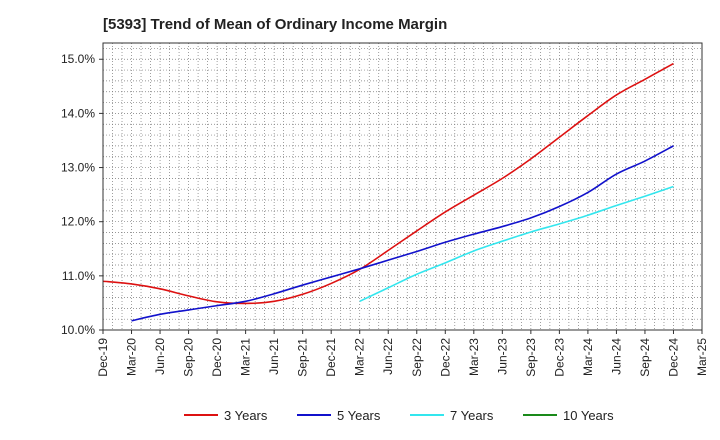  What do you see at coordinates (531, 357) in the screenshot?
I see `x-tick-label: Sep-23` at bounding box center [531, 357].